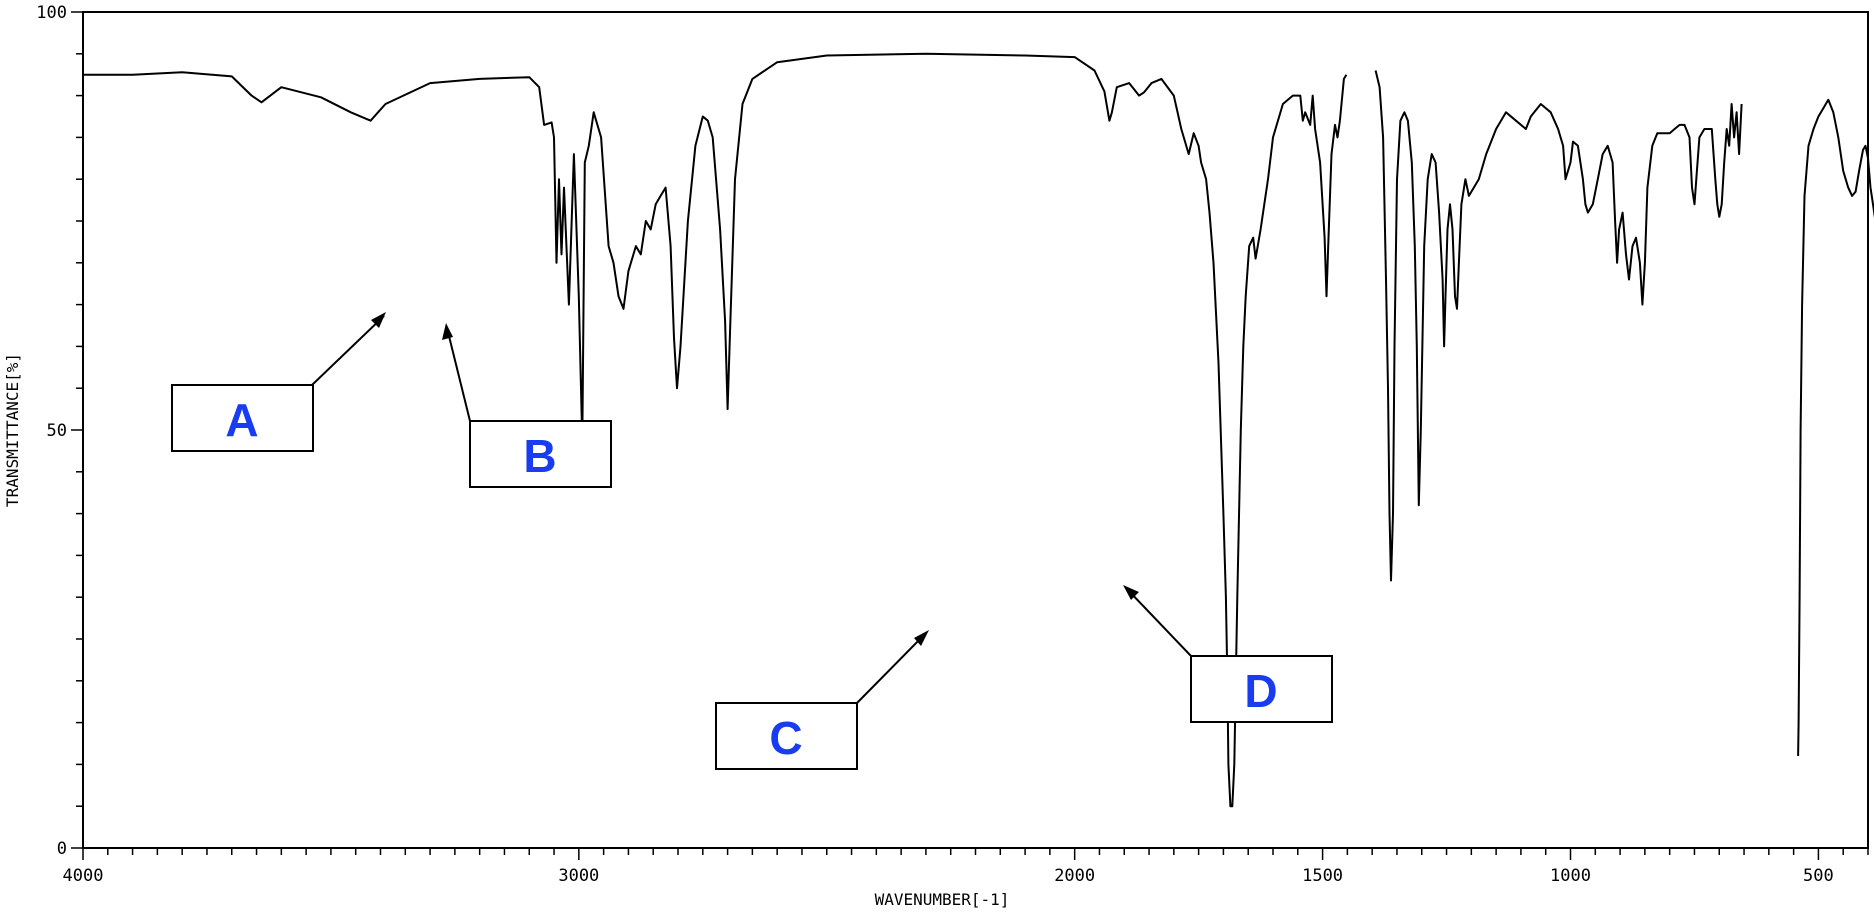  Describe the element at coordinates (822, 700) in the screenshot. I see `callout-c: C` at that location.